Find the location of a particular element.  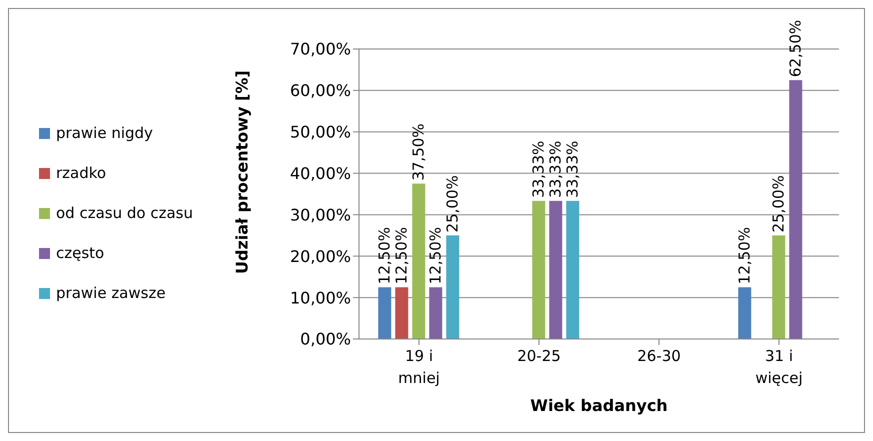

x-tick-label: 20-25 is located at coordinates (539, 356).